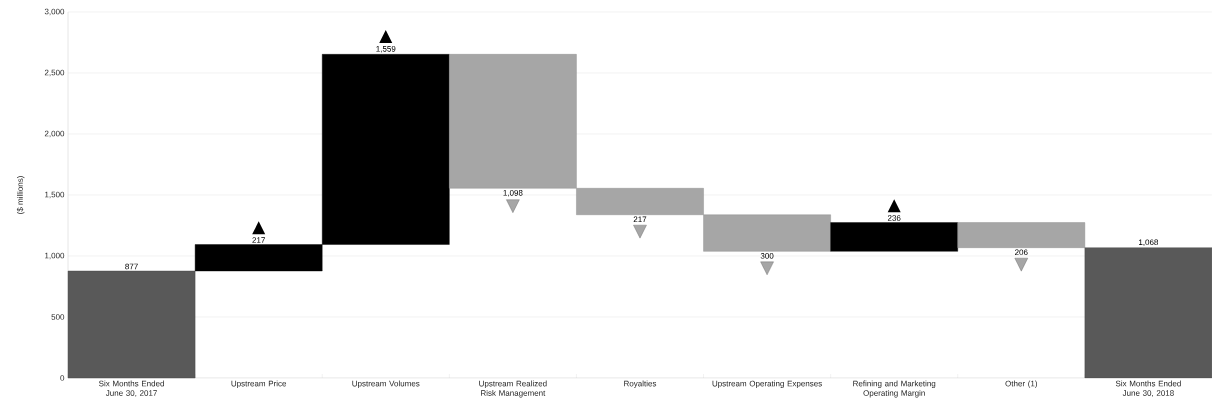 This screenshot has width=1212, height=406. What do you see at coordinates (259, 384) in the screenshot?
I see `x-tick-label: Upstream Price` at bounding box center [259, 384].